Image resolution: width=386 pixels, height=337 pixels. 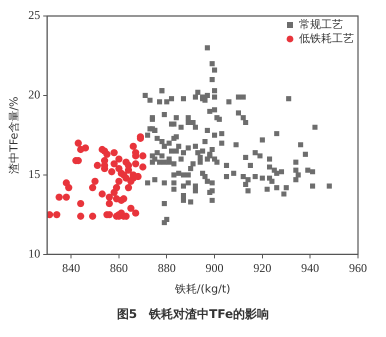 I want to click on y-axis-title: 渣中TFe含量/%, so click(x=13, y=135).